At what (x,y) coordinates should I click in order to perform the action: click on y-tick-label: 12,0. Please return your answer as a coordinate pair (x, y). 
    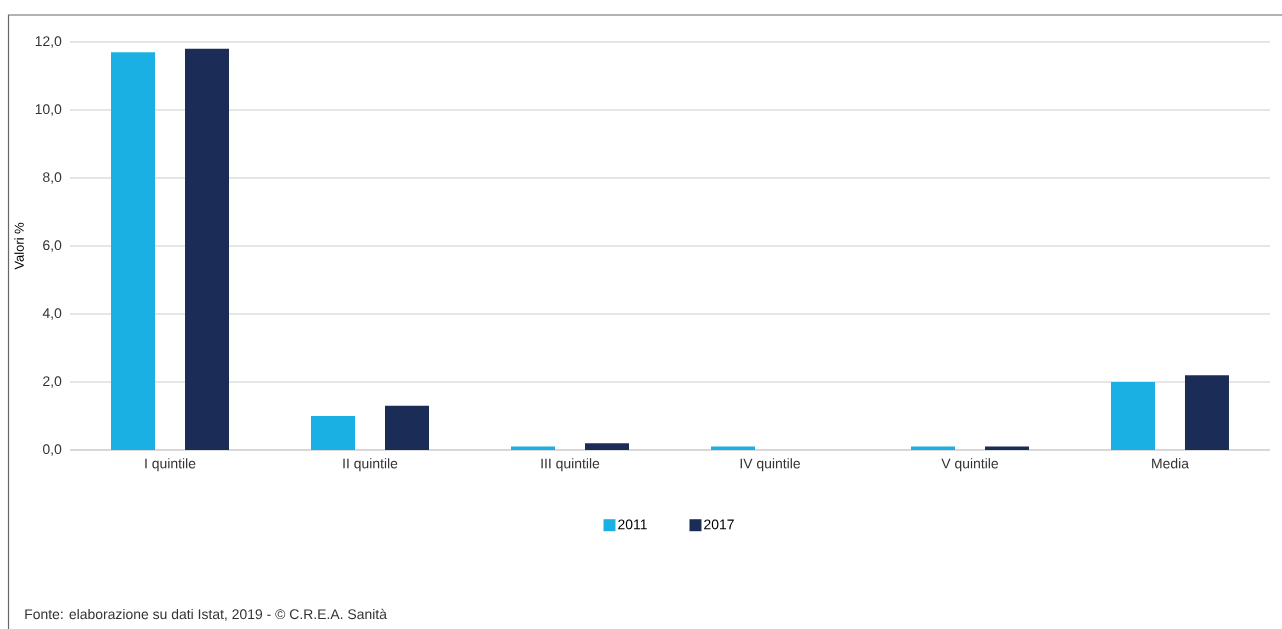
    Looking at the image, I should click on (48, 42).